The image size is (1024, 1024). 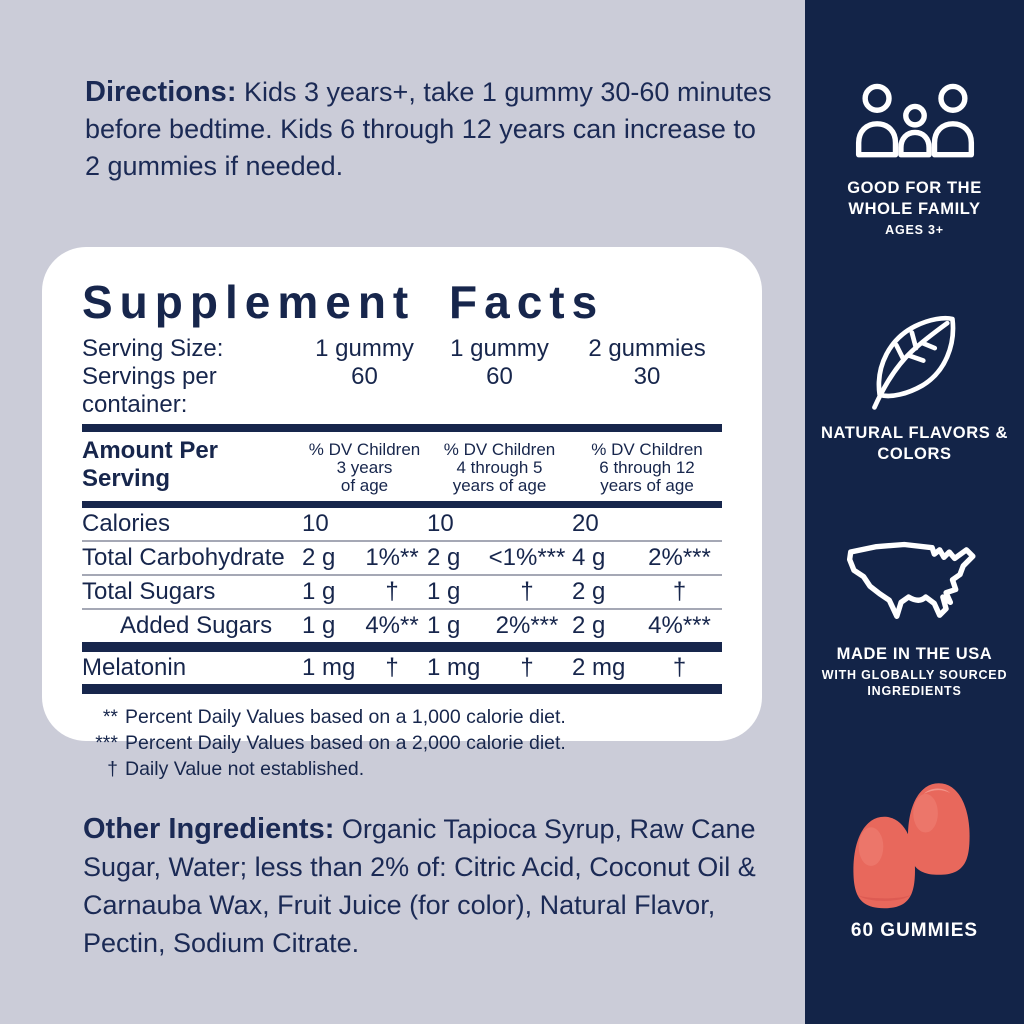 I want to click on serving-size-row: Serving Size: 1 gummy 1 gummy 2 gummies, so click(x=402, y=349).